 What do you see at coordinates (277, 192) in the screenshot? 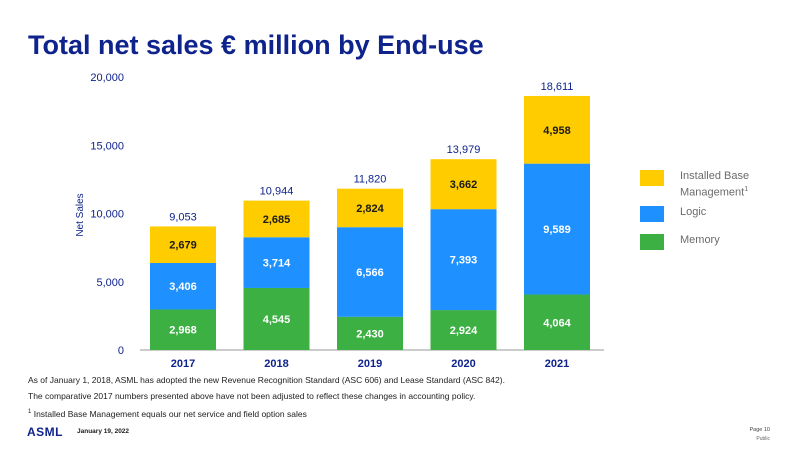
I see `total-label: 10,944` at bounding box center [277, 192].